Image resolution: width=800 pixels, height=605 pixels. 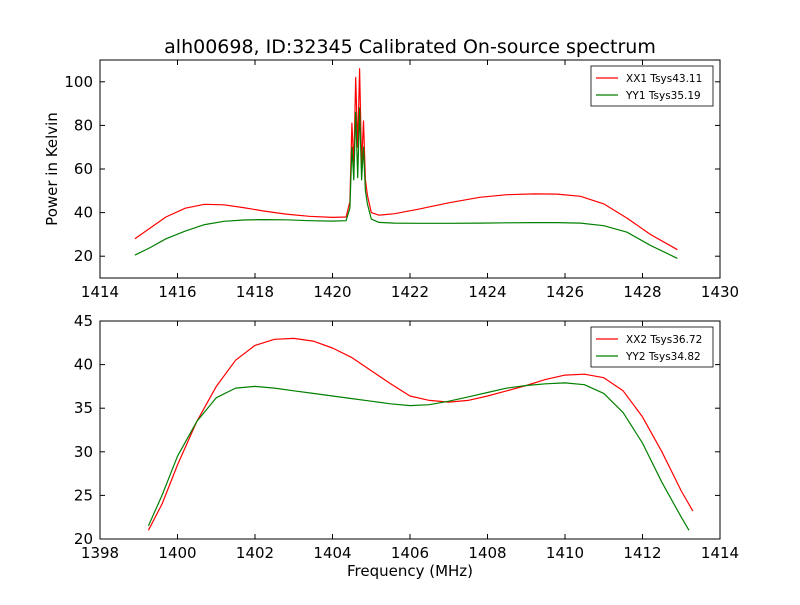 I want to click on y-tick-label: 25, so click(x=83, y=495).